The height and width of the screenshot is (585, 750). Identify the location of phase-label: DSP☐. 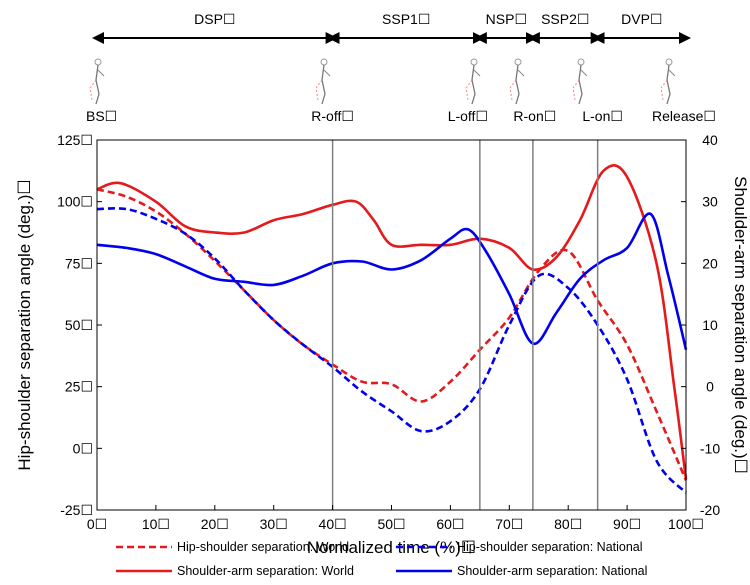
(214, 19).